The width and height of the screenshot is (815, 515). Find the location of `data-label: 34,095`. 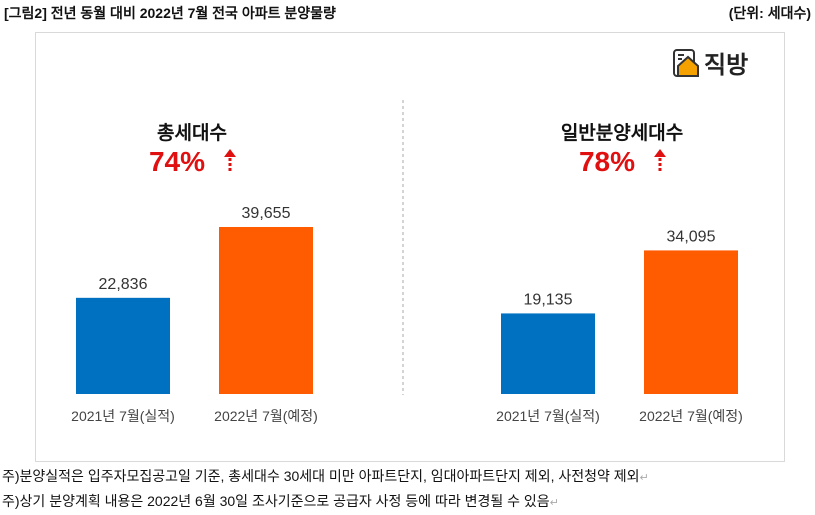

data-label: 34,095 is located at coordinates (691, 236).